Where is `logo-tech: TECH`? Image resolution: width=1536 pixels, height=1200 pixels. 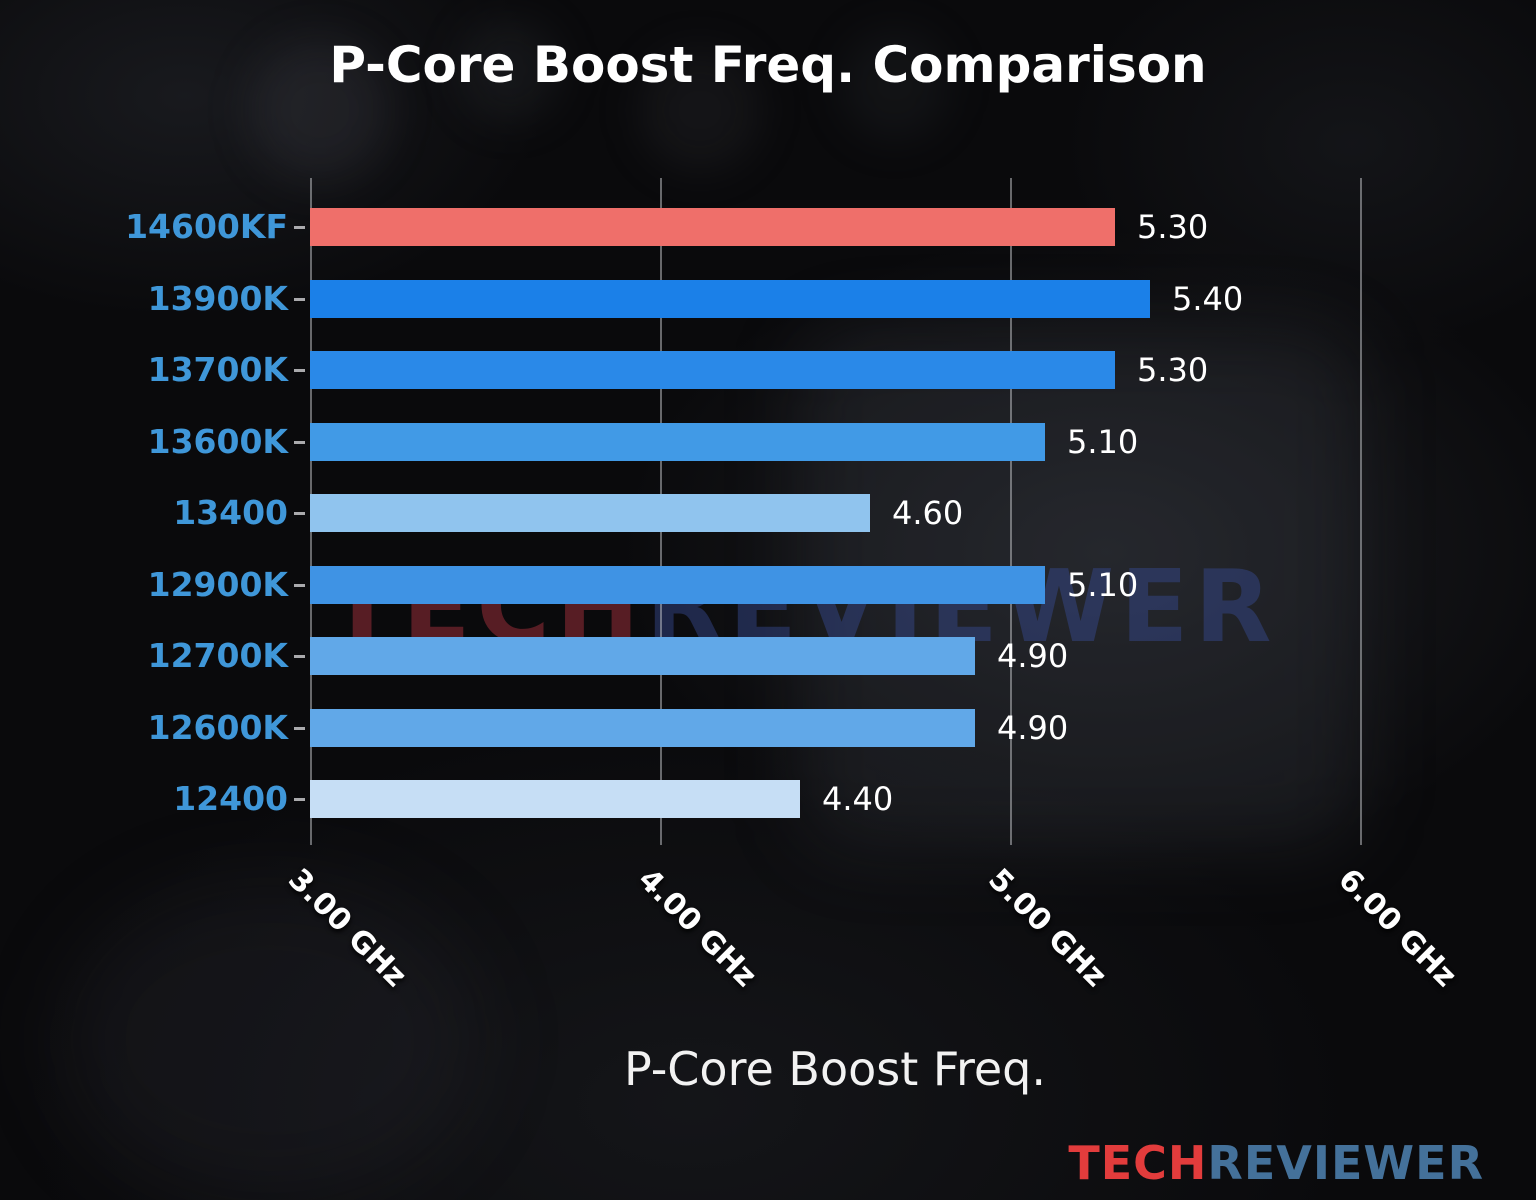
logo-tech: TECH is located at coordinates (1138, 1163).